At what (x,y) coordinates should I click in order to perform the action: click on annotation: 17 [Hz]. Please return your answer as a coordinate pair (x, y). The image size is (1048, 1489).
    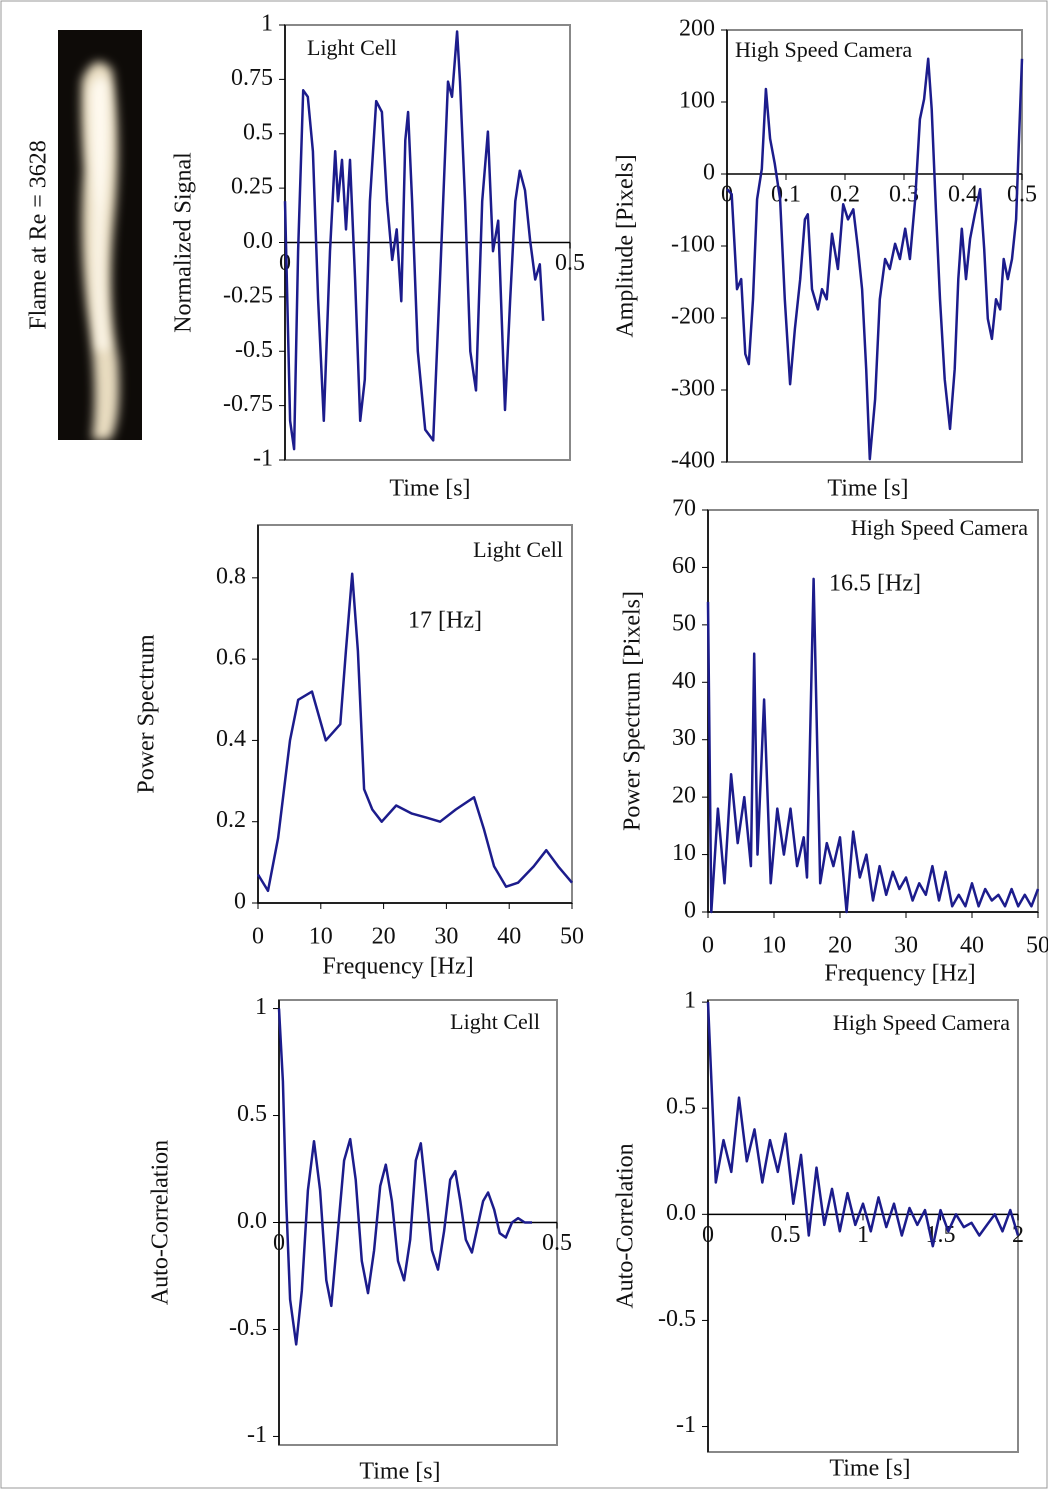
    Looking at the image, I should click on (445, 621).